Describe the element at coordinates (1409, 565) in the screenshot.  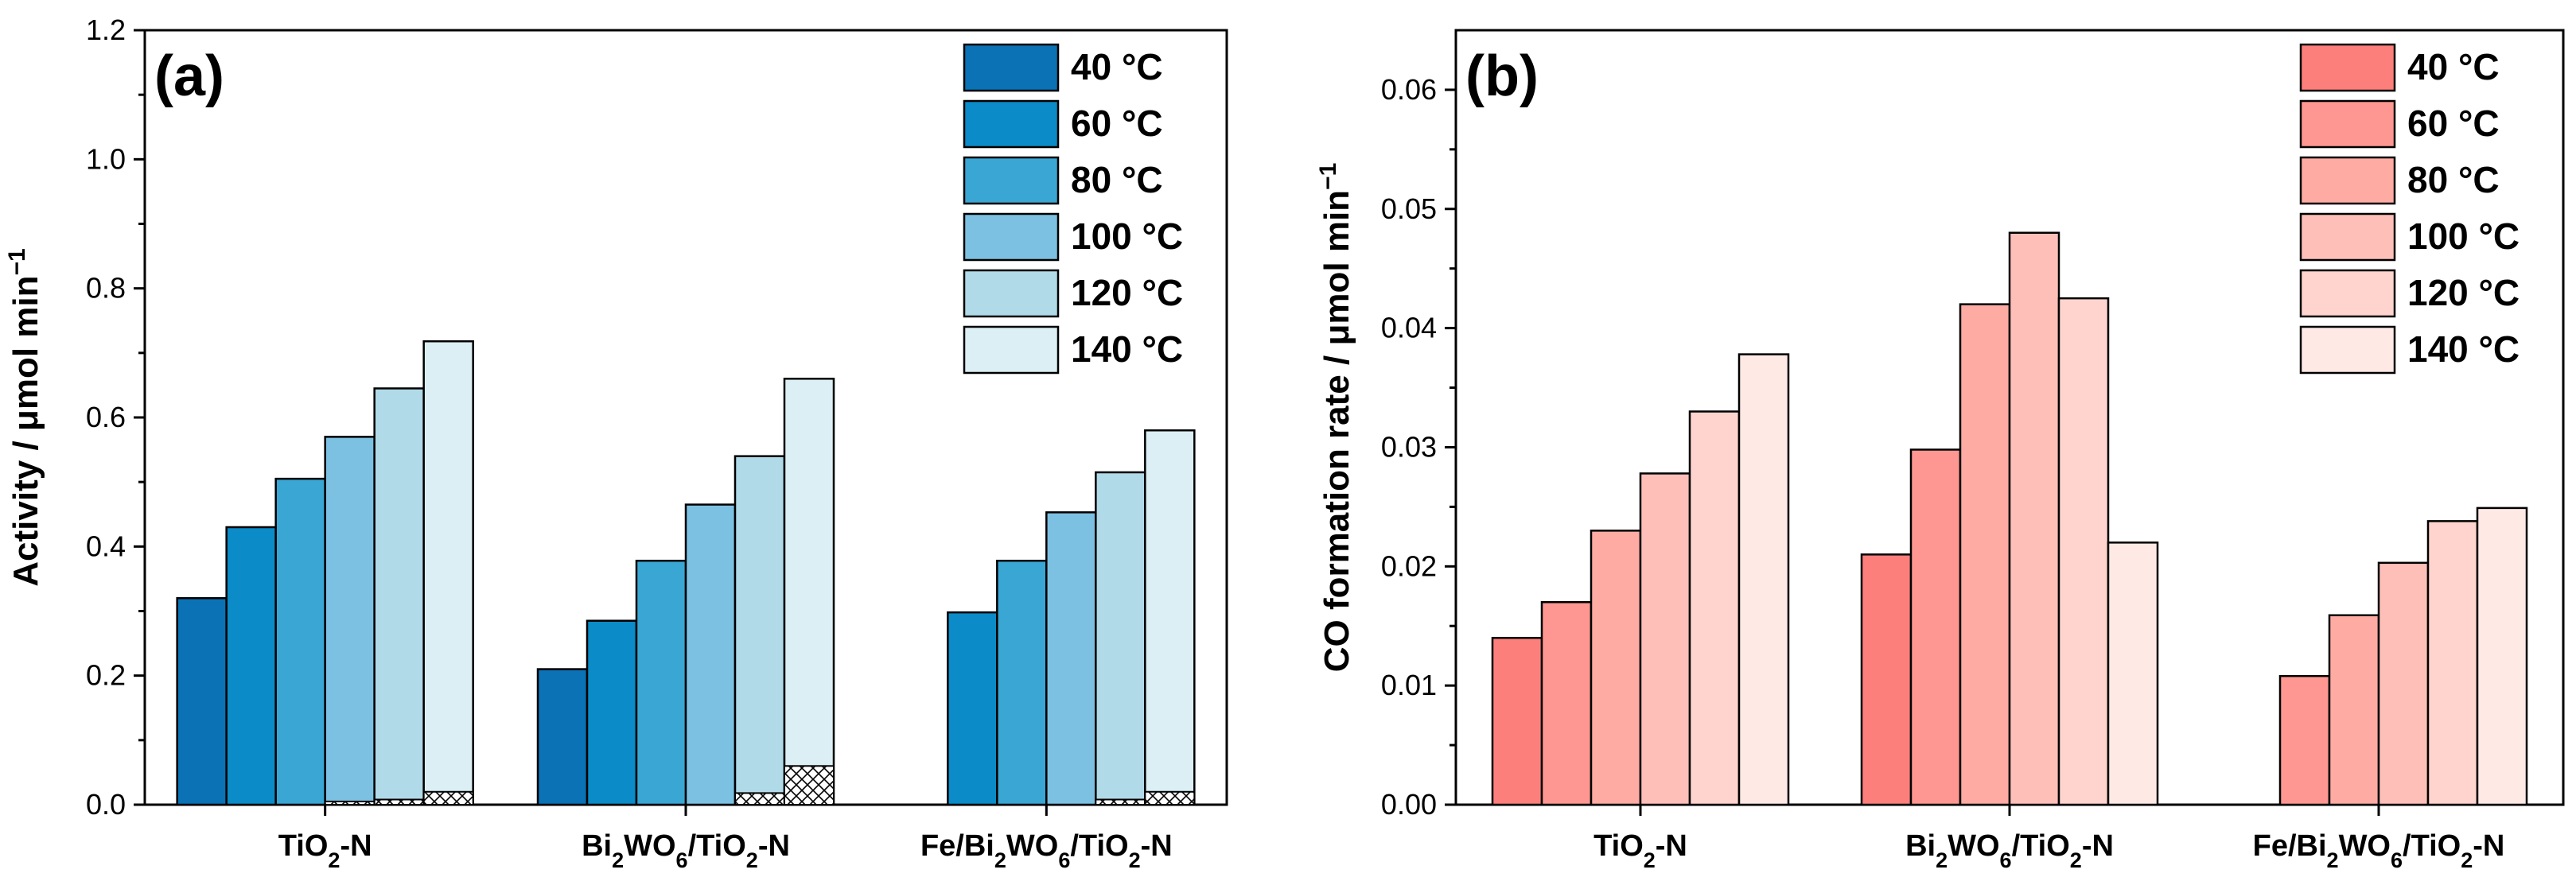
I see `y-tick-label: 0.02` at that location.